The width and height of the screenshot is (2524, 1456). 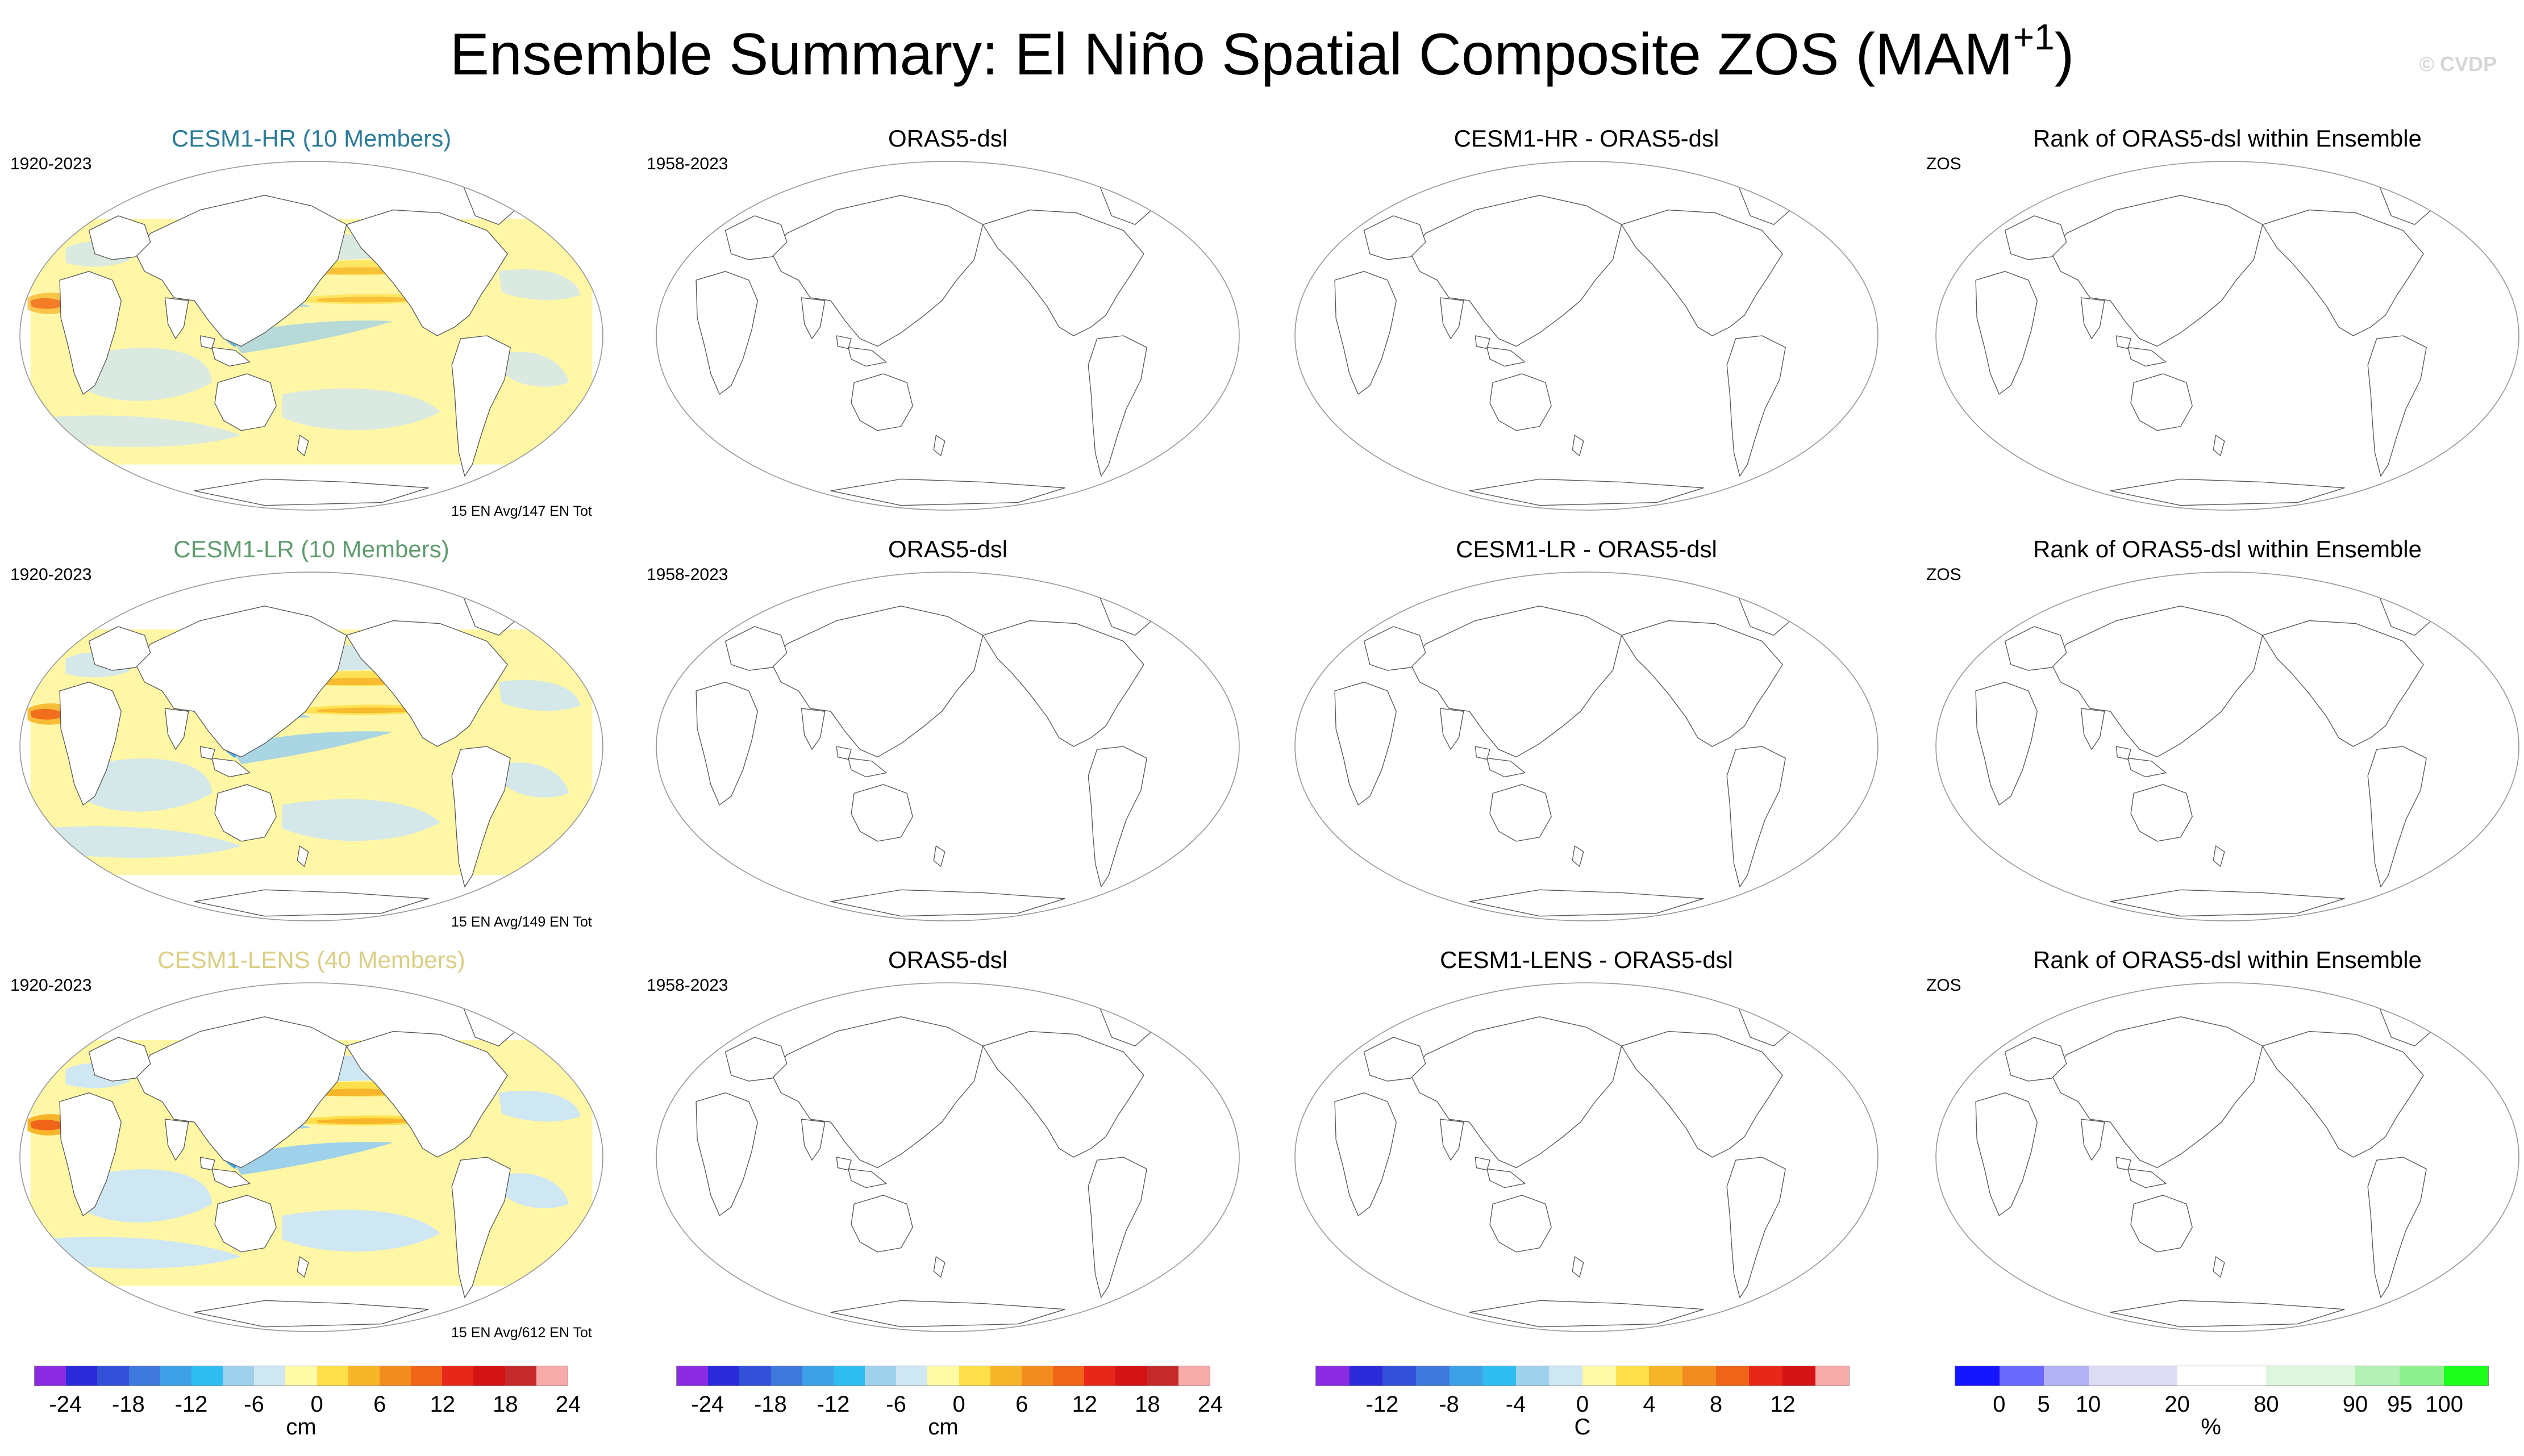 I want to click on colorbar-unit-label: C, so click(x=1582, y=1427).